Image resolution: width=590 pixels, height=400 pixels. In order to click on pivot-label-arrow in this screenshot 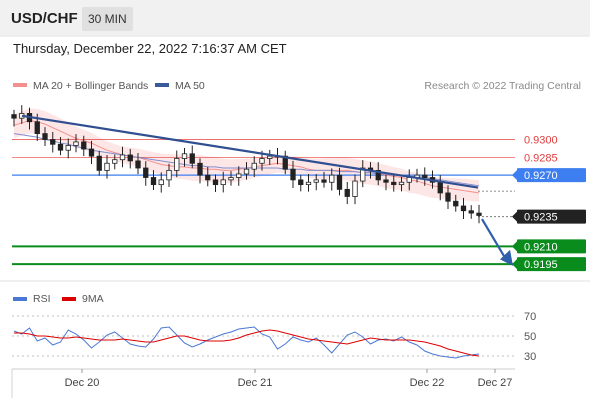, I will do `click(514, 175)`.